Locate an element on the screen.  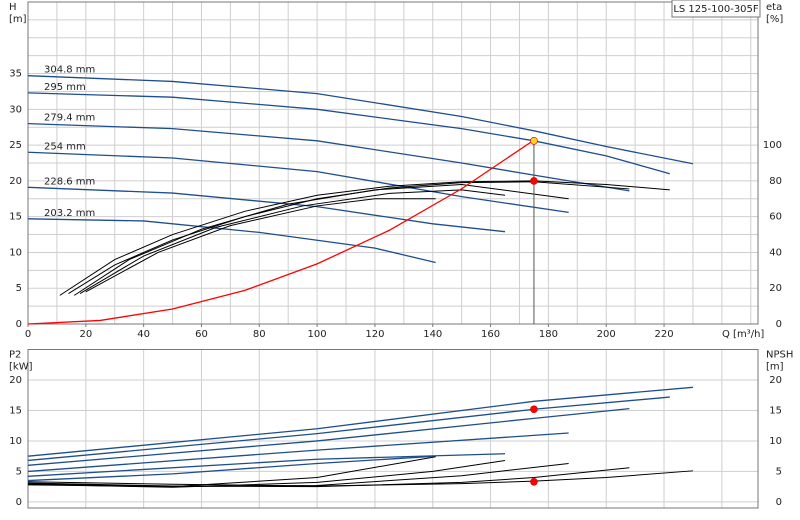
x-tick-label: 160 is located at coordinates (490, 334).